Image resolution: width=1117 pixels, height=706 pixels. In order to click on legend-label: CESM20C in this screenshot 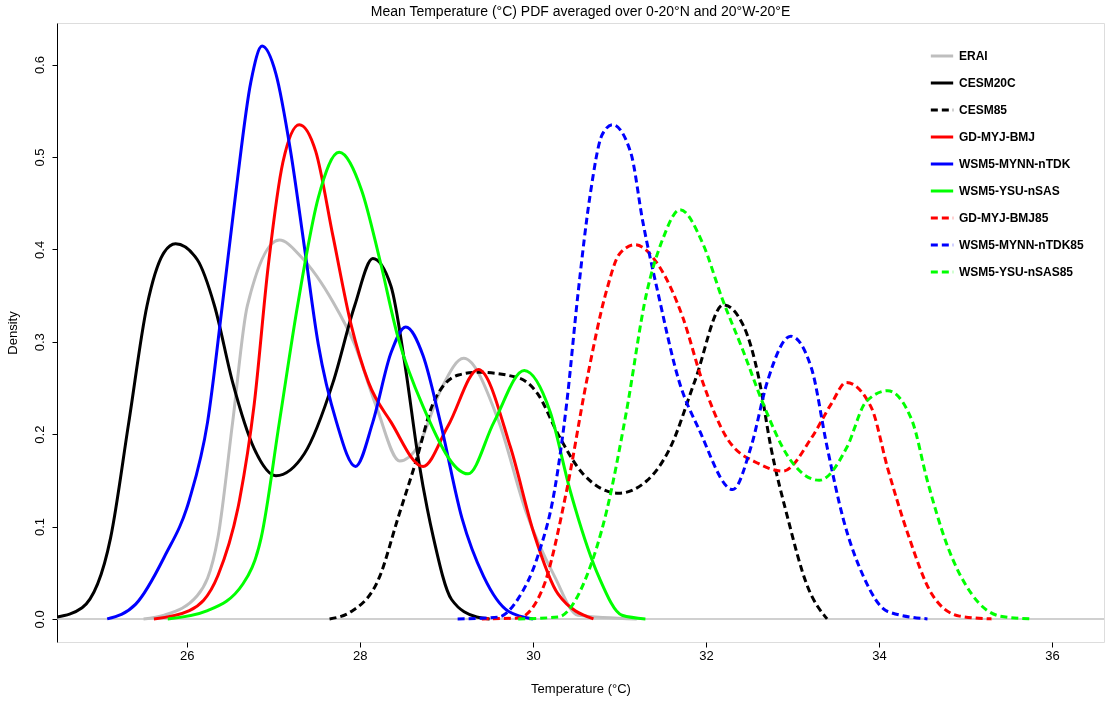, I will do `click(988, 83)`.